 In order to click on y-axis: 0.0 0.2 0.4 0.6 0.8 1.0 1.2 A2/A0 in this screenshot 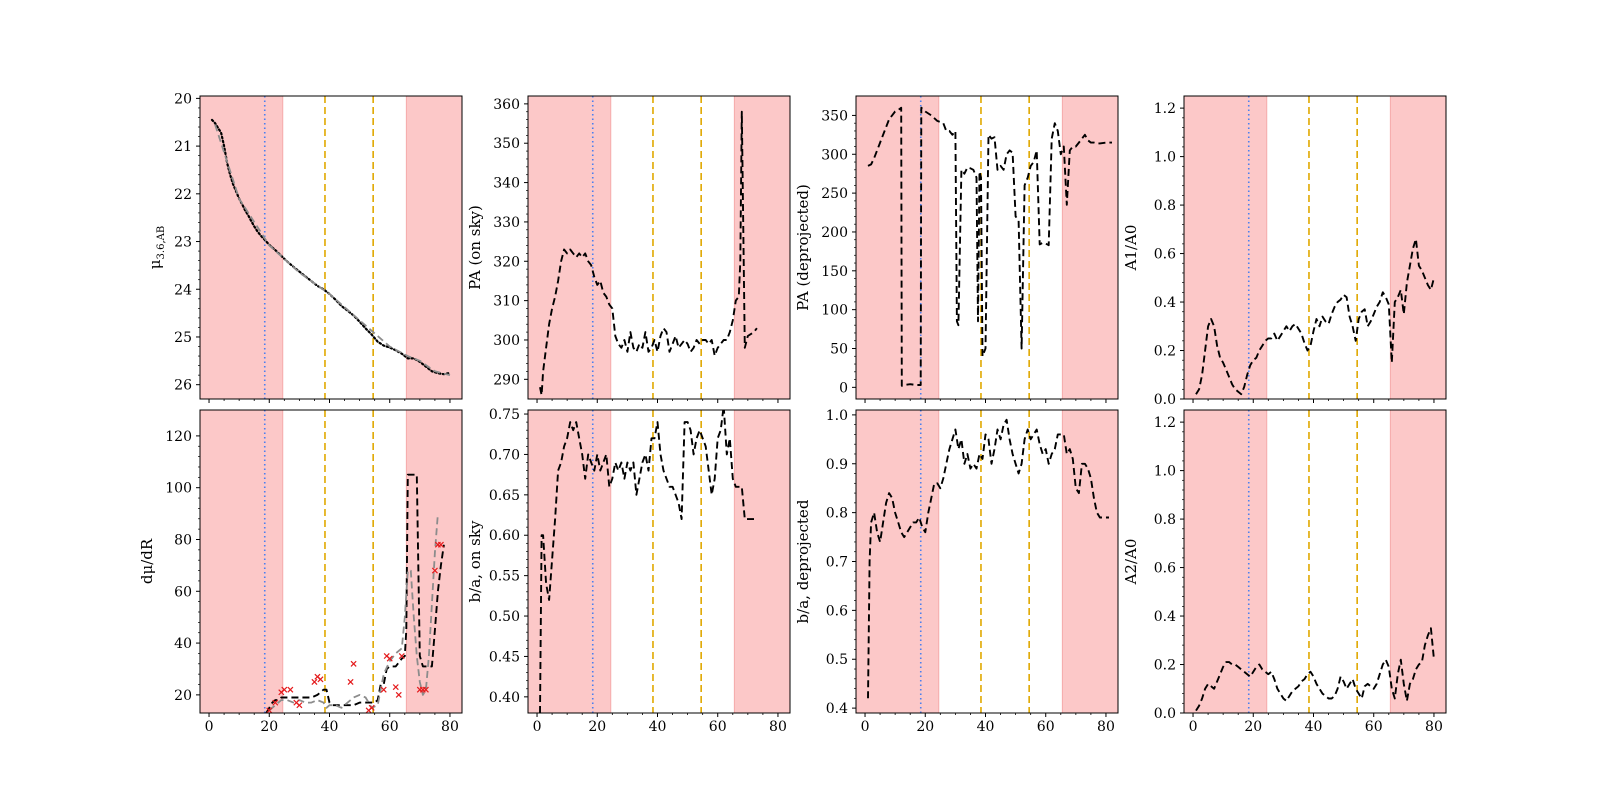, I will do `click(1153, 568)`.